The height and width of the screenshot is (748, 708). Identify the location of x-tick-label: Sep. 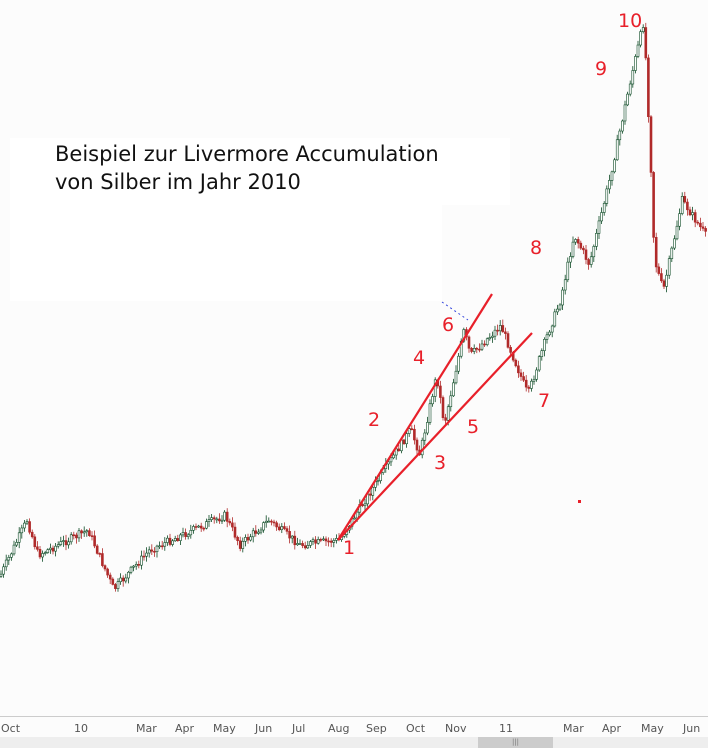
(376, 728).